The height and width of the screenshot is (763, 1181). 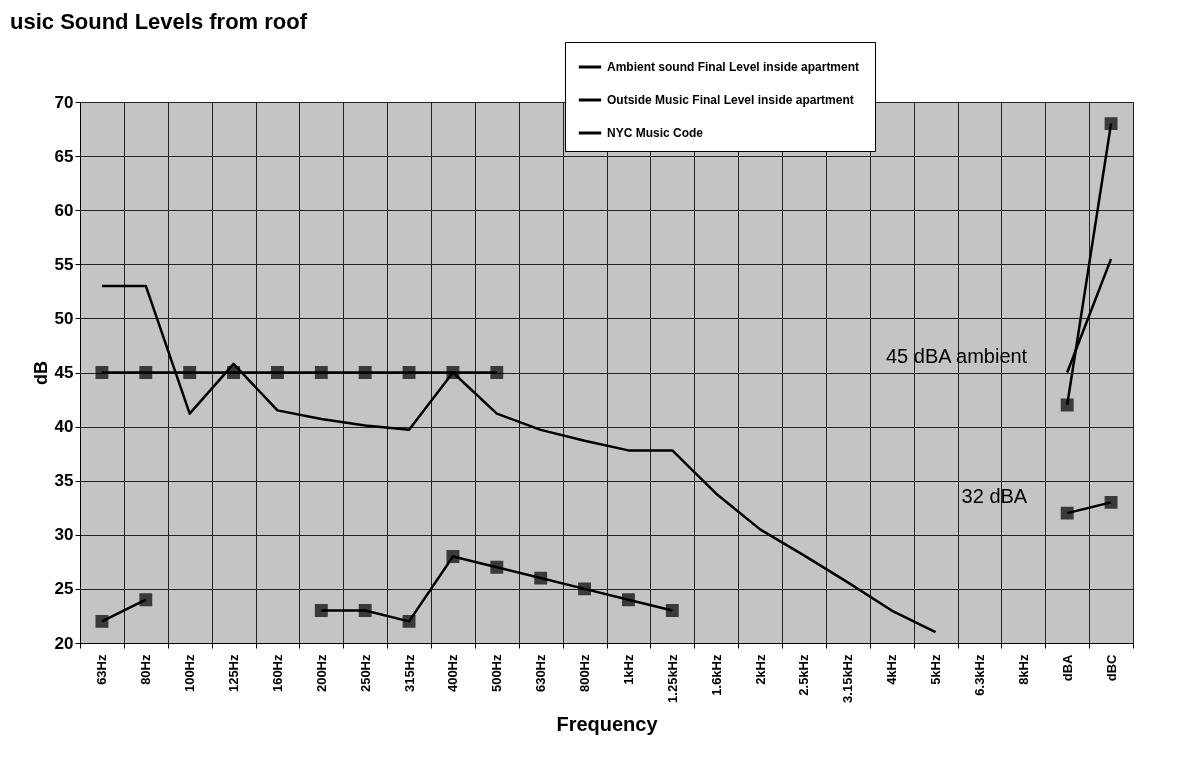 I want to click on x-tick-label: 500Hz, so click(x=497, y=673).